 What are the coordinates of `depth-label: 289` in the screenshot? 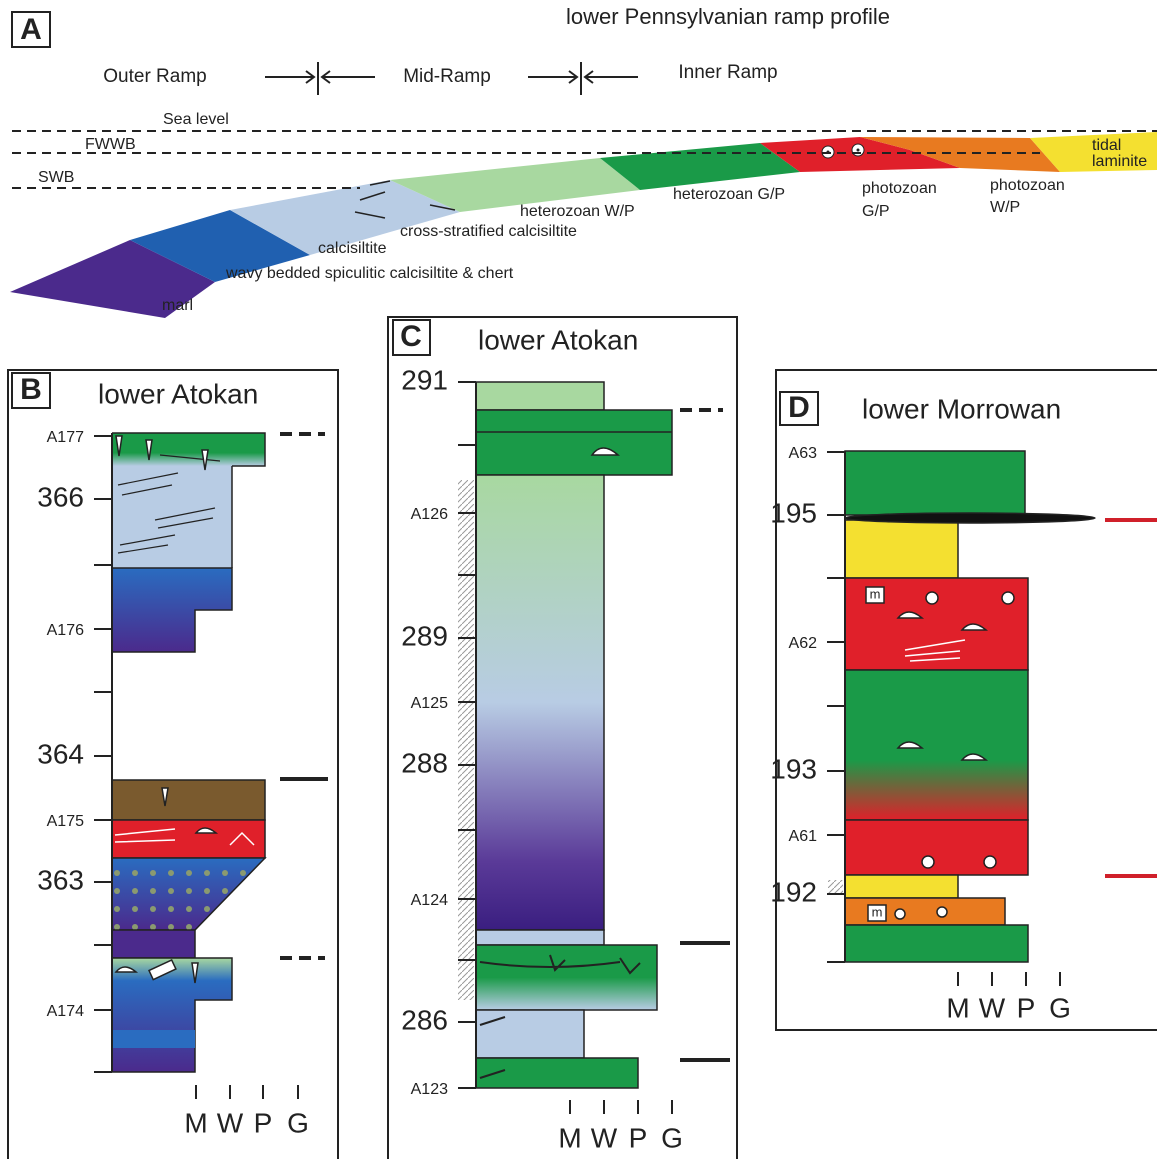 It's located at (424, 635).